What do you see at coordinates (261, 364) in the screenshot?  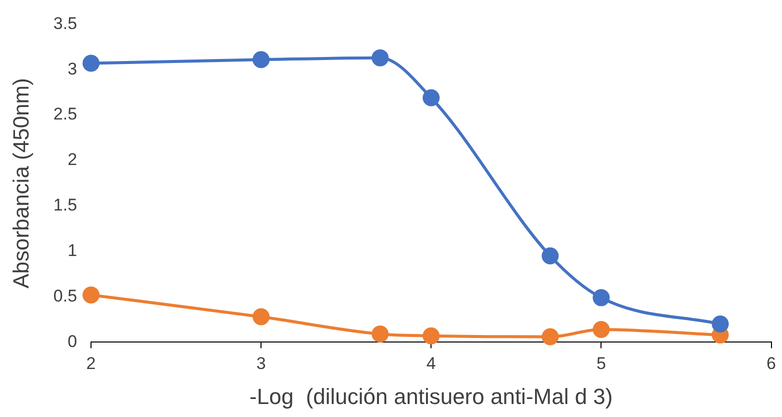 I see `x-tick-label: 3` at bounding box center [261, 364].